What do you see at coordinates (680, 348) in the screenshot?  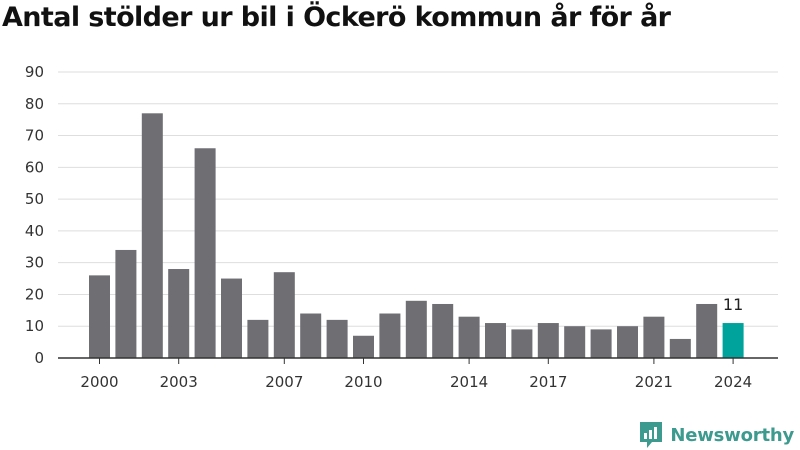 I see `bar-2022` at bounding box center [680, 348].